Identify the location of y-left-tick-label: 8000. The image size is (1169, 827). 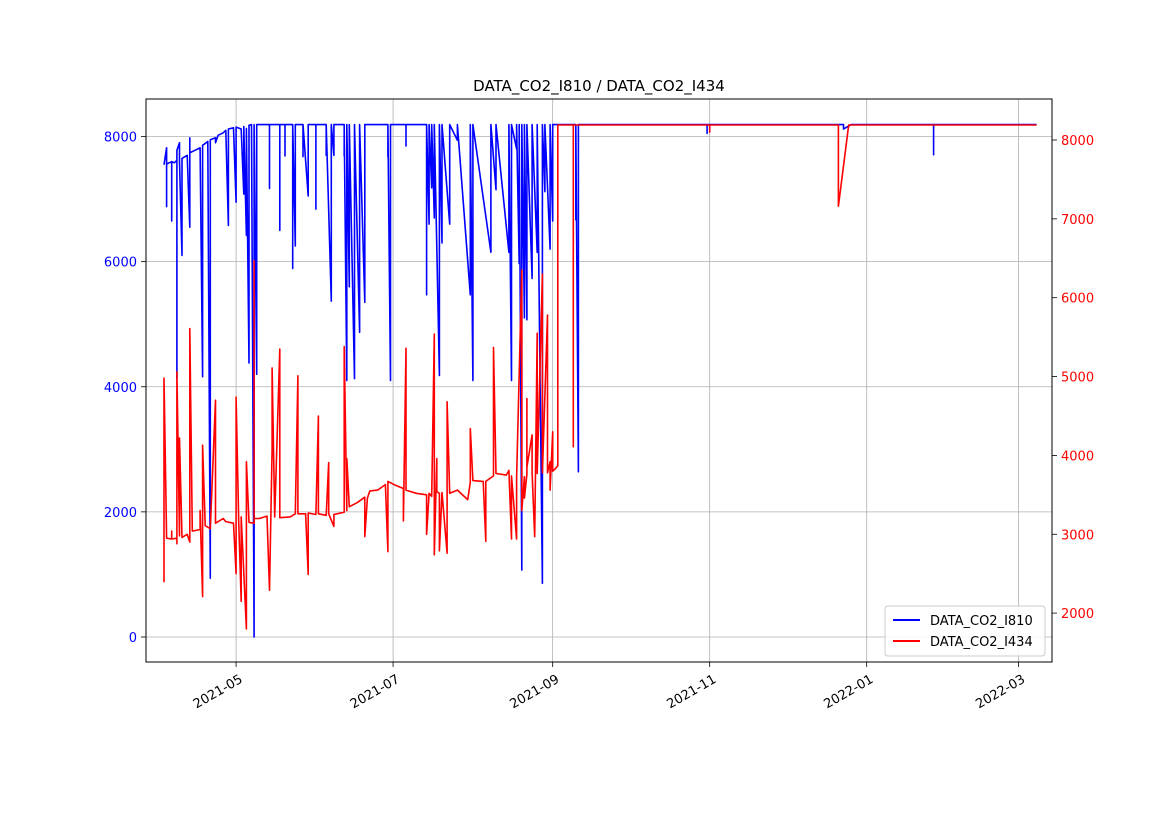
(120, 138).